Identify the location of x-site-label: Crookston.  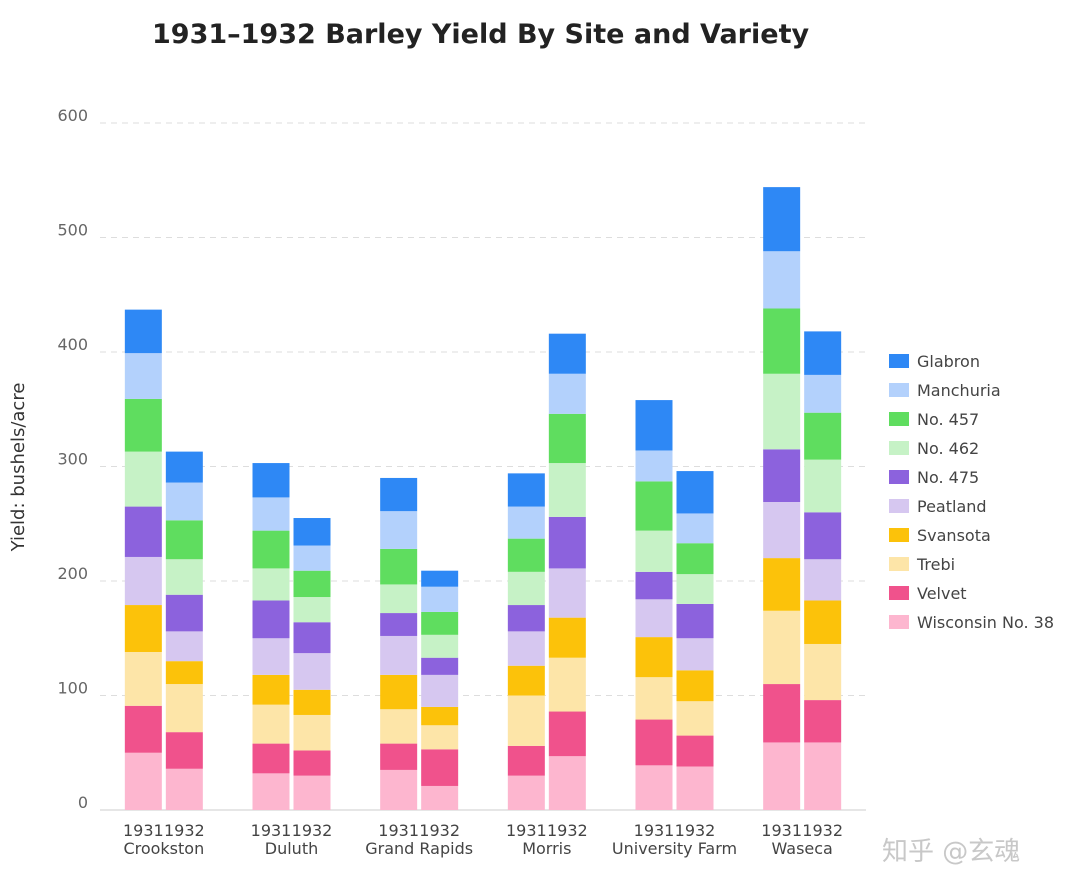
(163, 848).